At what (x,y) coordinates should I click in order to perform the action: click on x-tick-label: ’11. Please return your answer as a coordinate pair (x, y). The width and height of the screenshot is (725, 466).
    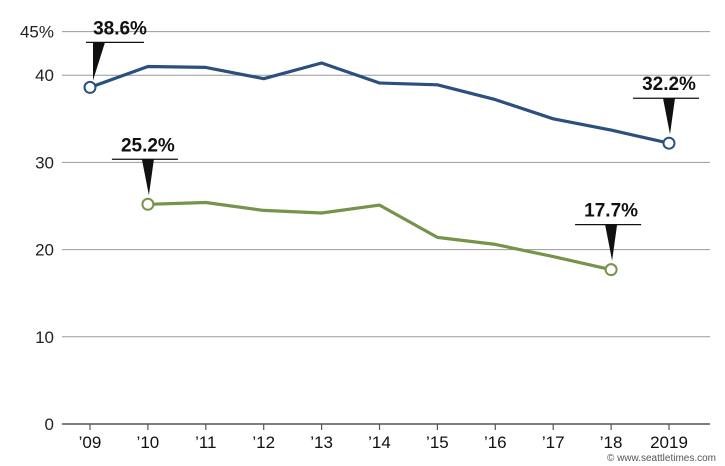
    Looking at the image, I should click on (205, 442).